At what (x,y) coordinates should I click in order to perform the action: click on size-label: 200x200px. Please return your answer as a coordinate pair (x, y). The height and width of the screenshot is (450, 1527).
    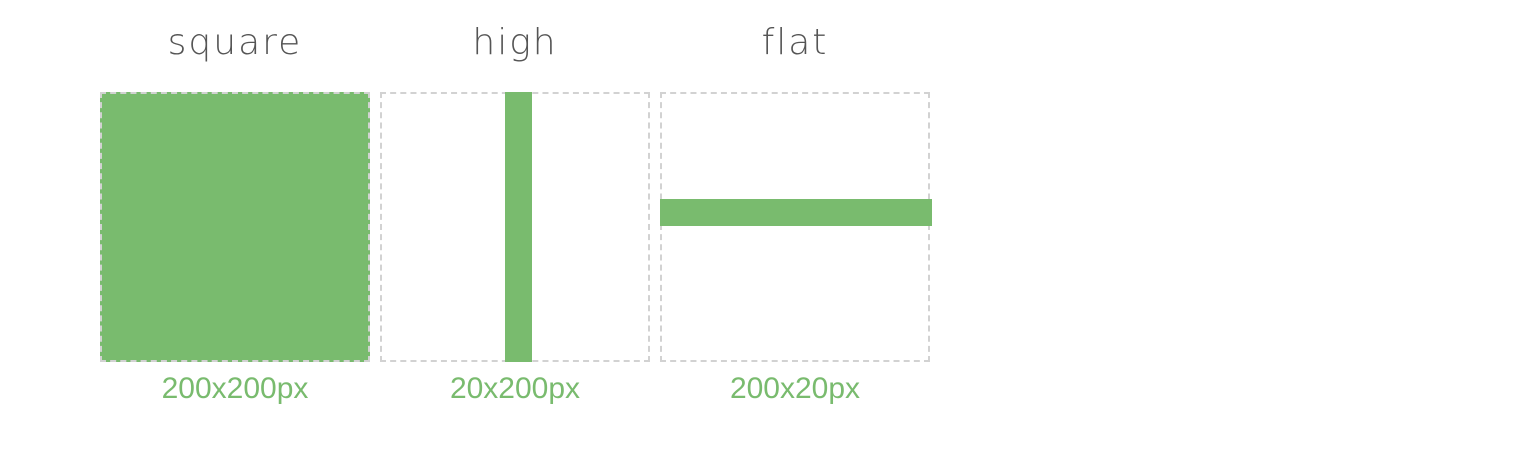
    Looking at the image, I should click on (235, 388).